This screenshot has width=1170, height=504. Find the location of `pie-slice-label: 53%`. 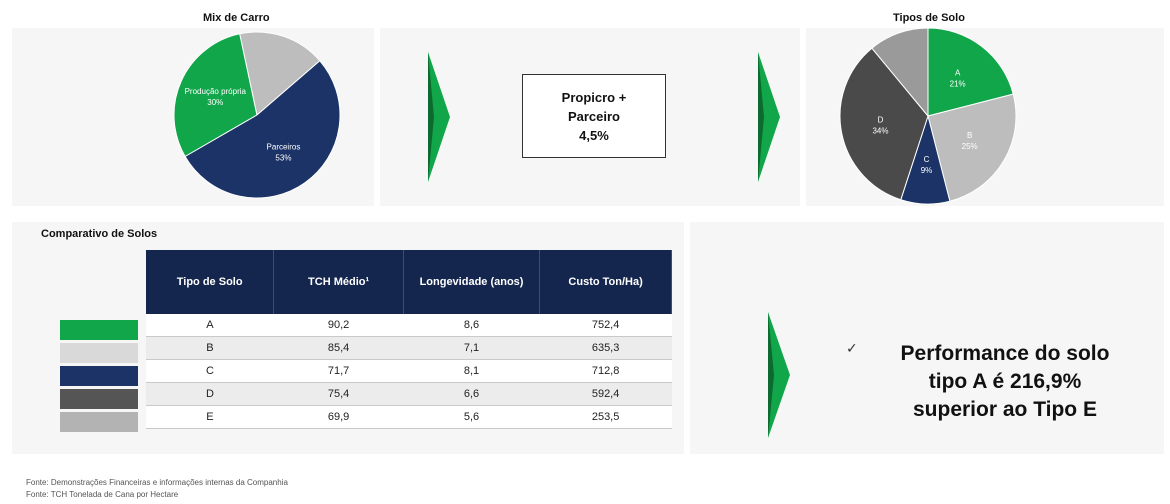

pie-slice-label: 53% is located at coordinates (283, 158).